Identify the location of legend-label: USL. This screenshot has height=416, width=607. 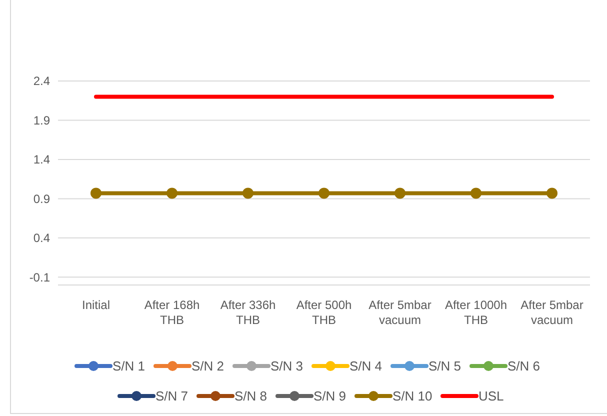
(491, 396).